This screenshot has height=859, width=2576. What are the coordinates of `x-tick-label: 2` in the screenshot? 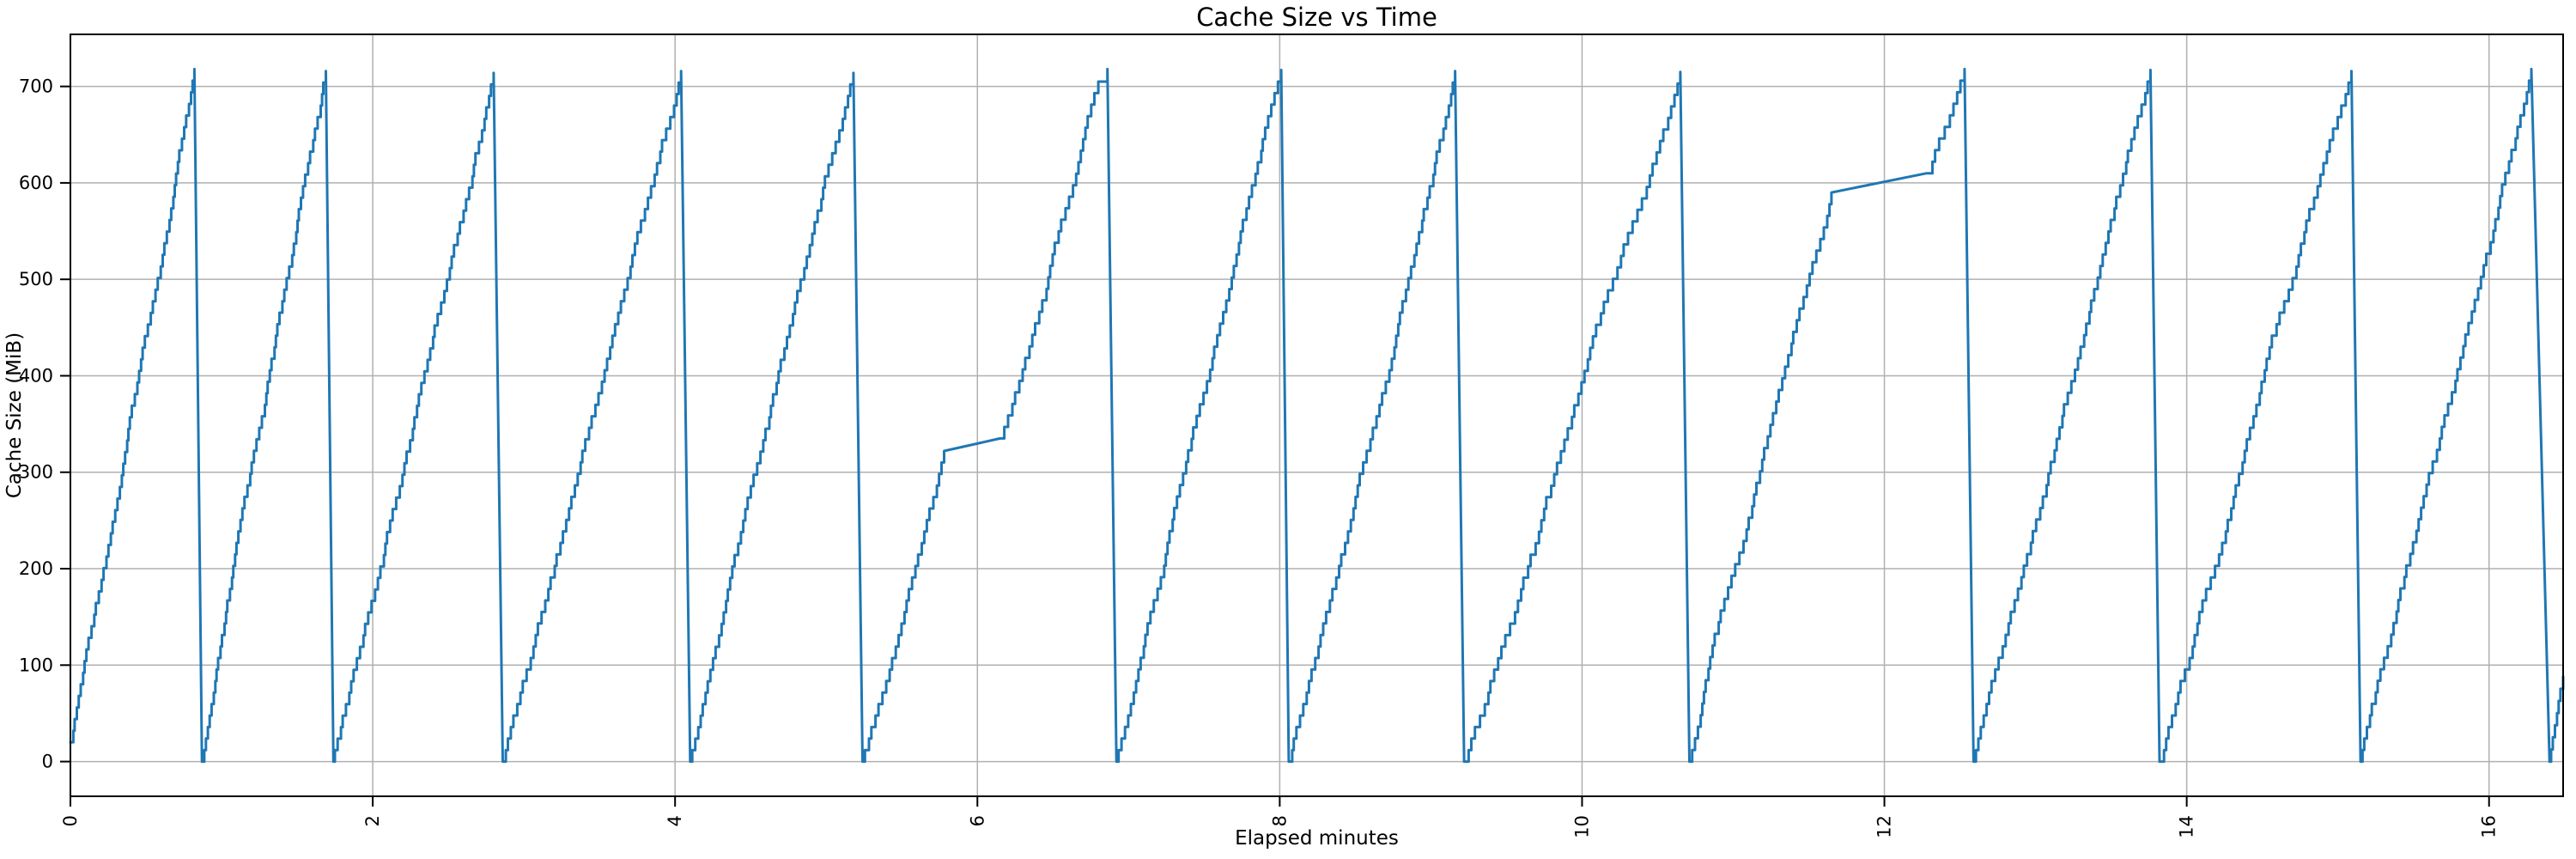 It's located at (372, 821).